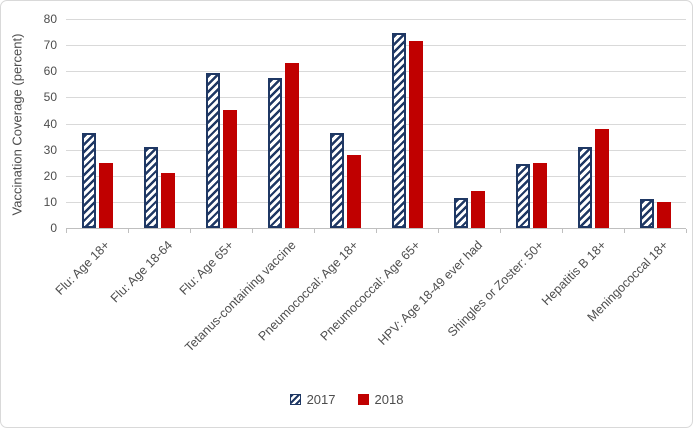 The height and width of the screenshot is (428, 693). Describe the element at coordinates (50, 45) in the screenshot. I see `y-tick-label-70: 70` at that location.